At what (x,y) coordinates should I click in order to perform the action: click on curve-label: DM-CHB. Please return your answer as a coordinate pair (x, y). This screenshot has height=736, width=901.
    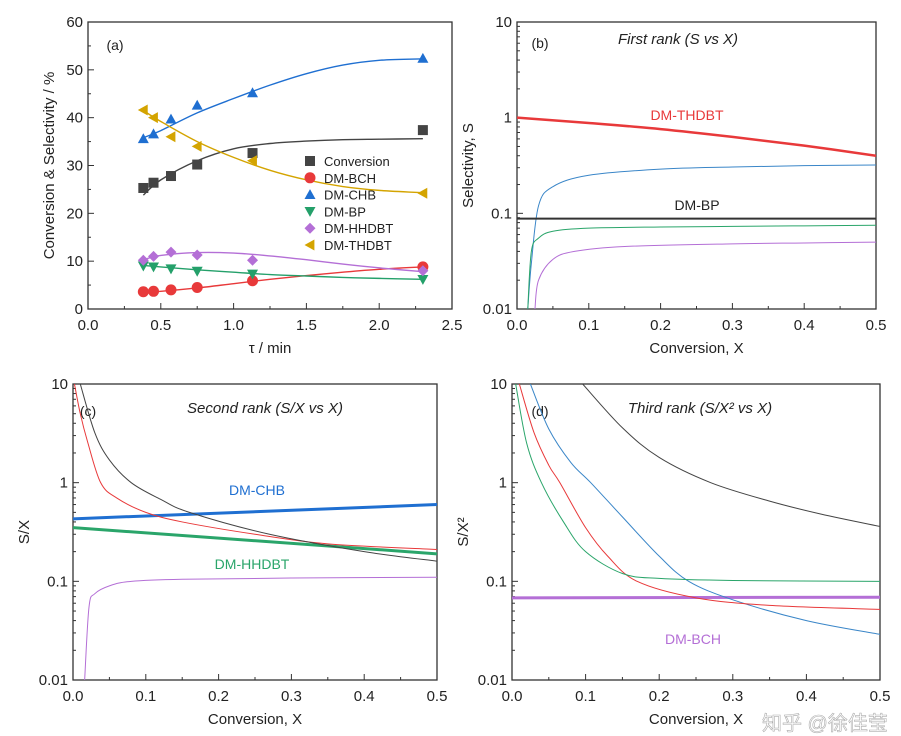
    Looking at the image, I should click on (257, 490).